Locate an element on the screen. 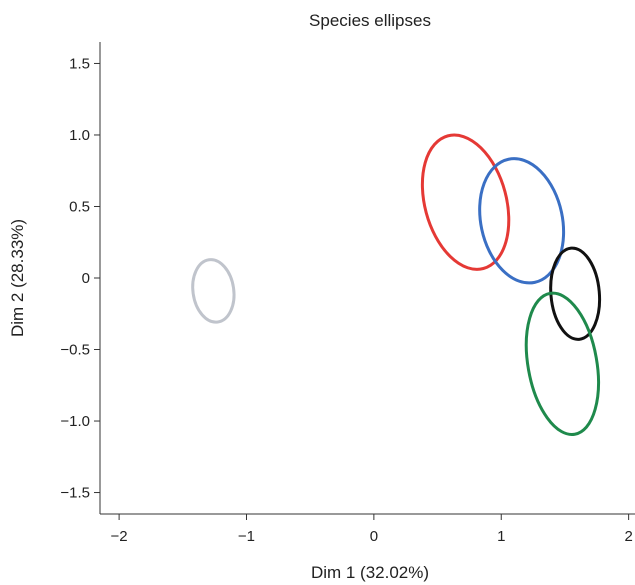 This screenshot has height=585, width=635. x-axis-label: Dim 1 (32.02%) is located at coordinates (370, 572).